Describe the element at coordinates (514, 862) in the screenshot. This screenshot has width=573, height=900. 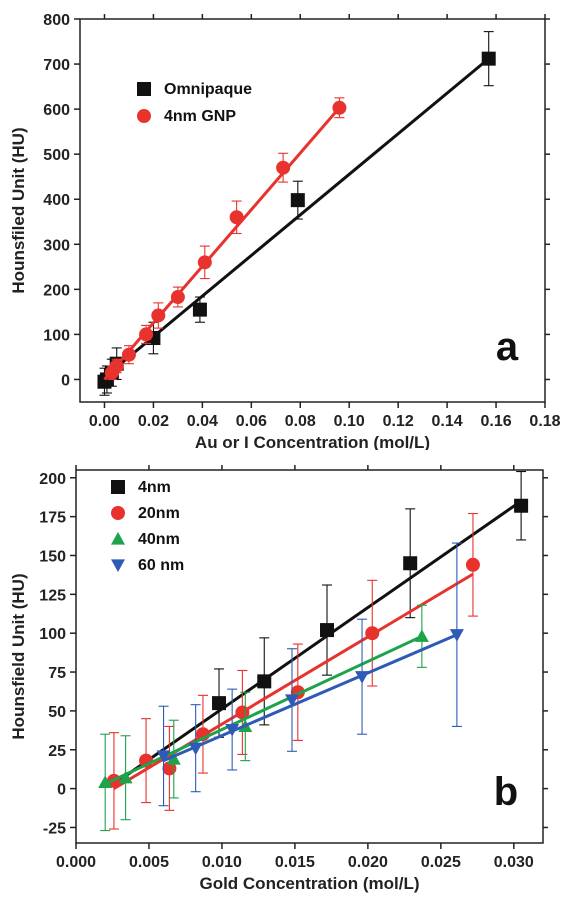
I see `x-tick-label: 0.030` at that location.